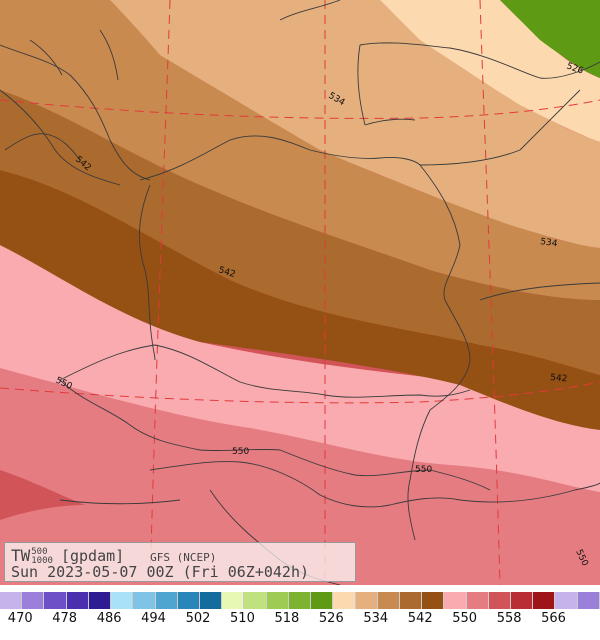 The height and width of the screenshot is (640, 600). Describe the element at coordinates (65, 618) in the screenshot. I see `legend-tick-label: 478` at that location.